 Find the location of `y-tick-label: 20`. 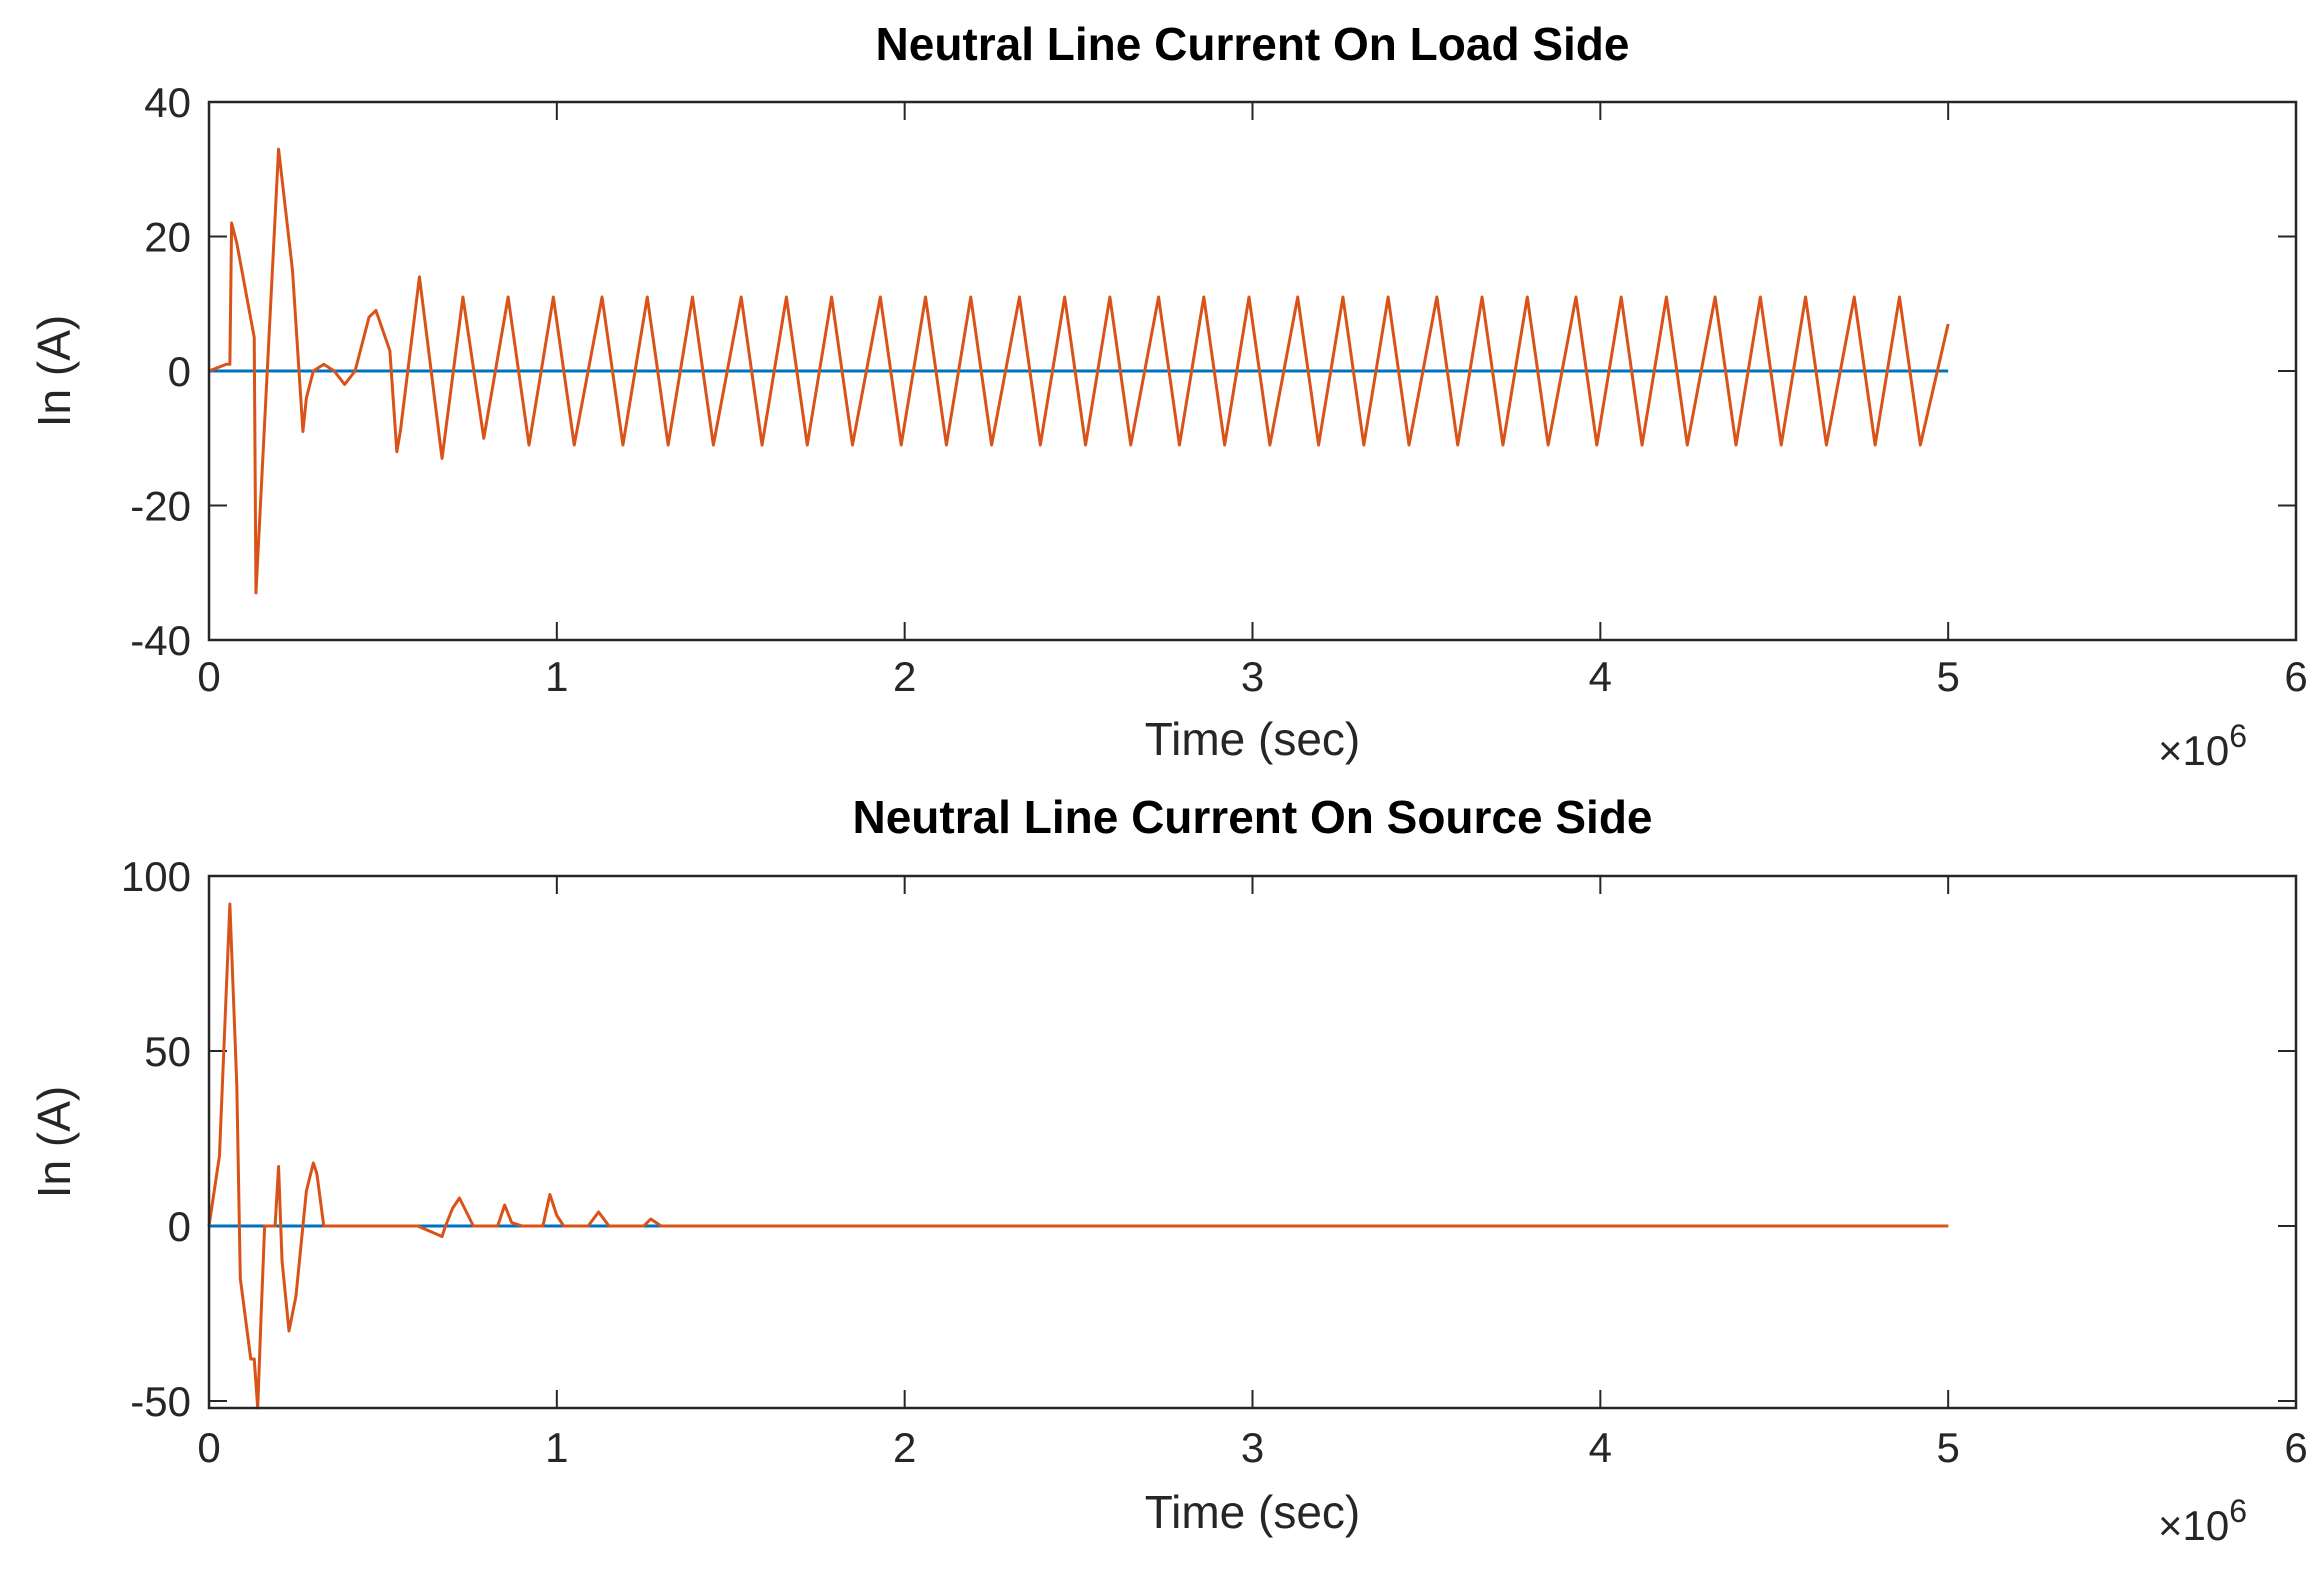

y-tick-label: 20 is located at coordinates (167, 237).